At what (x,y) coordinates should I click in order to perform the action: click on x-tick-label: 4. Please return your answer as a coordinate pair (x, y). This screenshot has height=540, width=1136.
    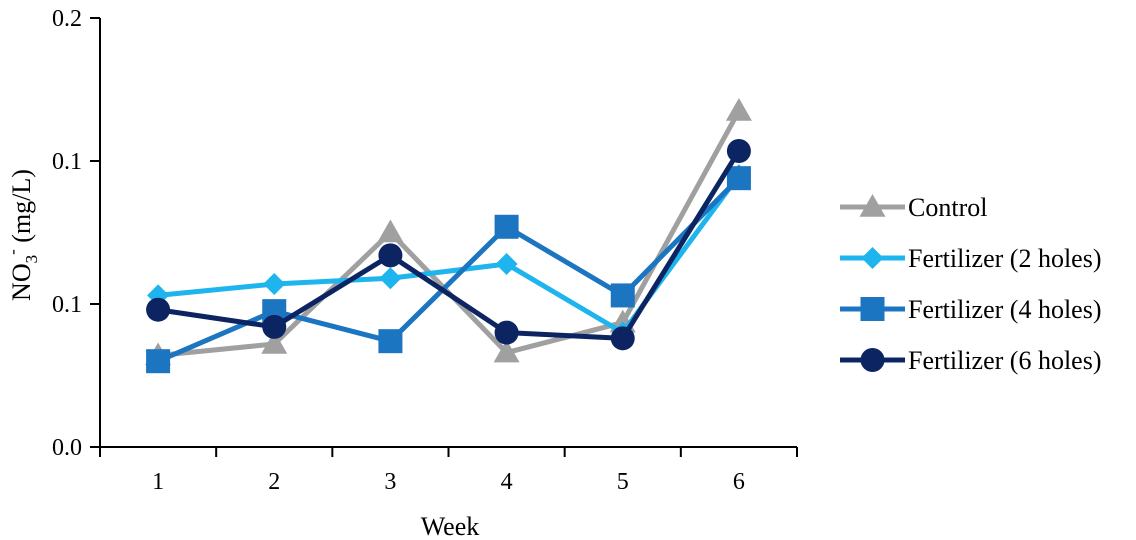
    Looking at the image, I should click on (507, 482).